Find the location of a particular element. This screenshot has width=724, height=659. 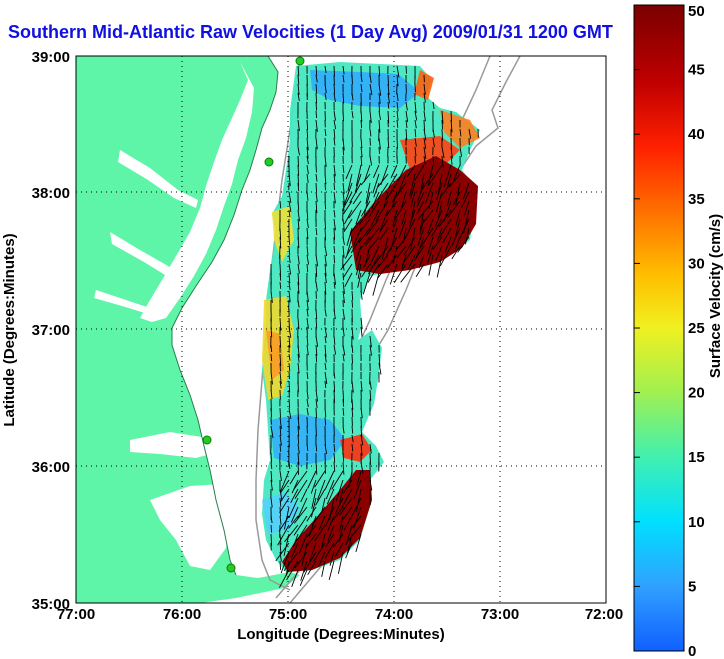

colorbar-tick-label: 30 is located at coordinates (696, 263).